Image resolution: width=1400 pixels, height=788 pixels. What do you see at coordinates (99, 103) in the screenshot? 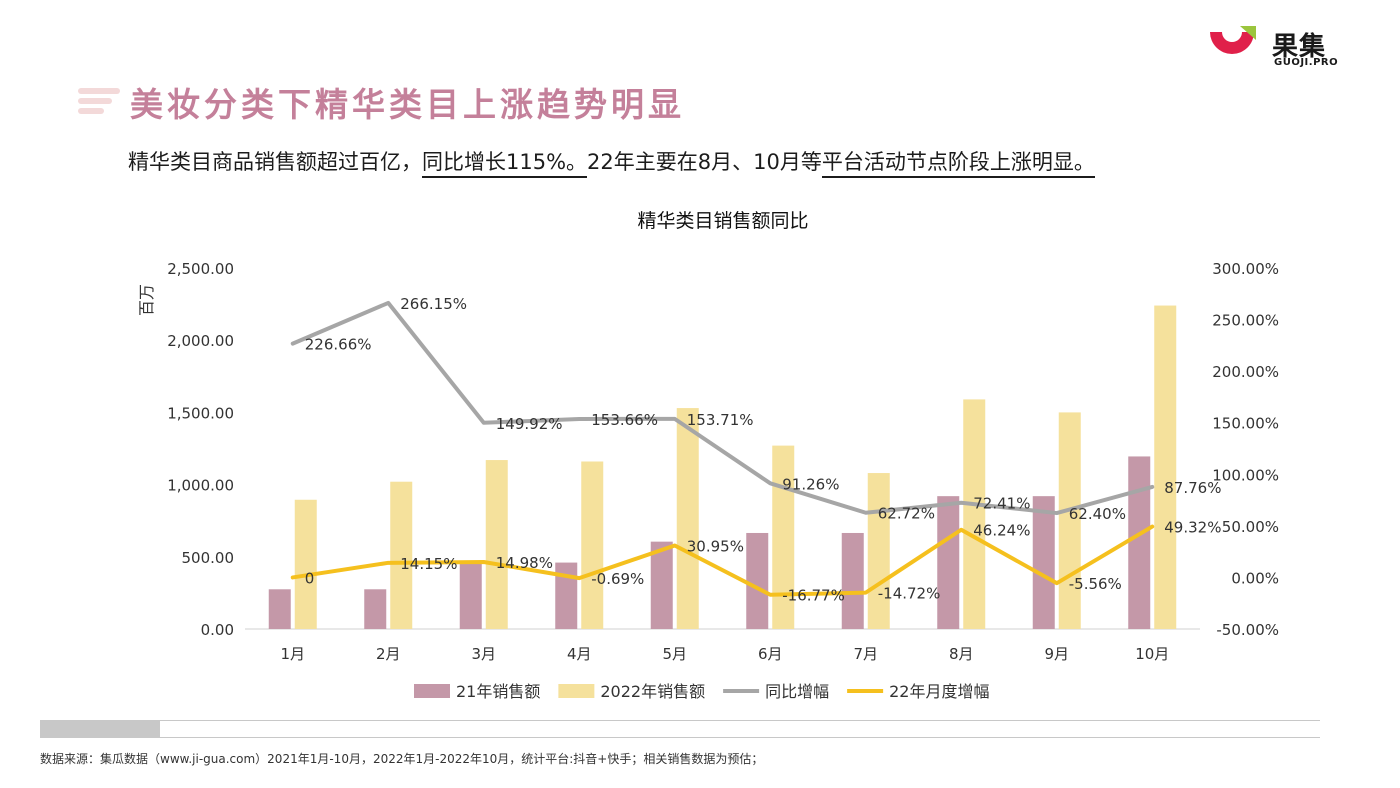
I see `title-decoration-icon` at bounding box center [99, 103].